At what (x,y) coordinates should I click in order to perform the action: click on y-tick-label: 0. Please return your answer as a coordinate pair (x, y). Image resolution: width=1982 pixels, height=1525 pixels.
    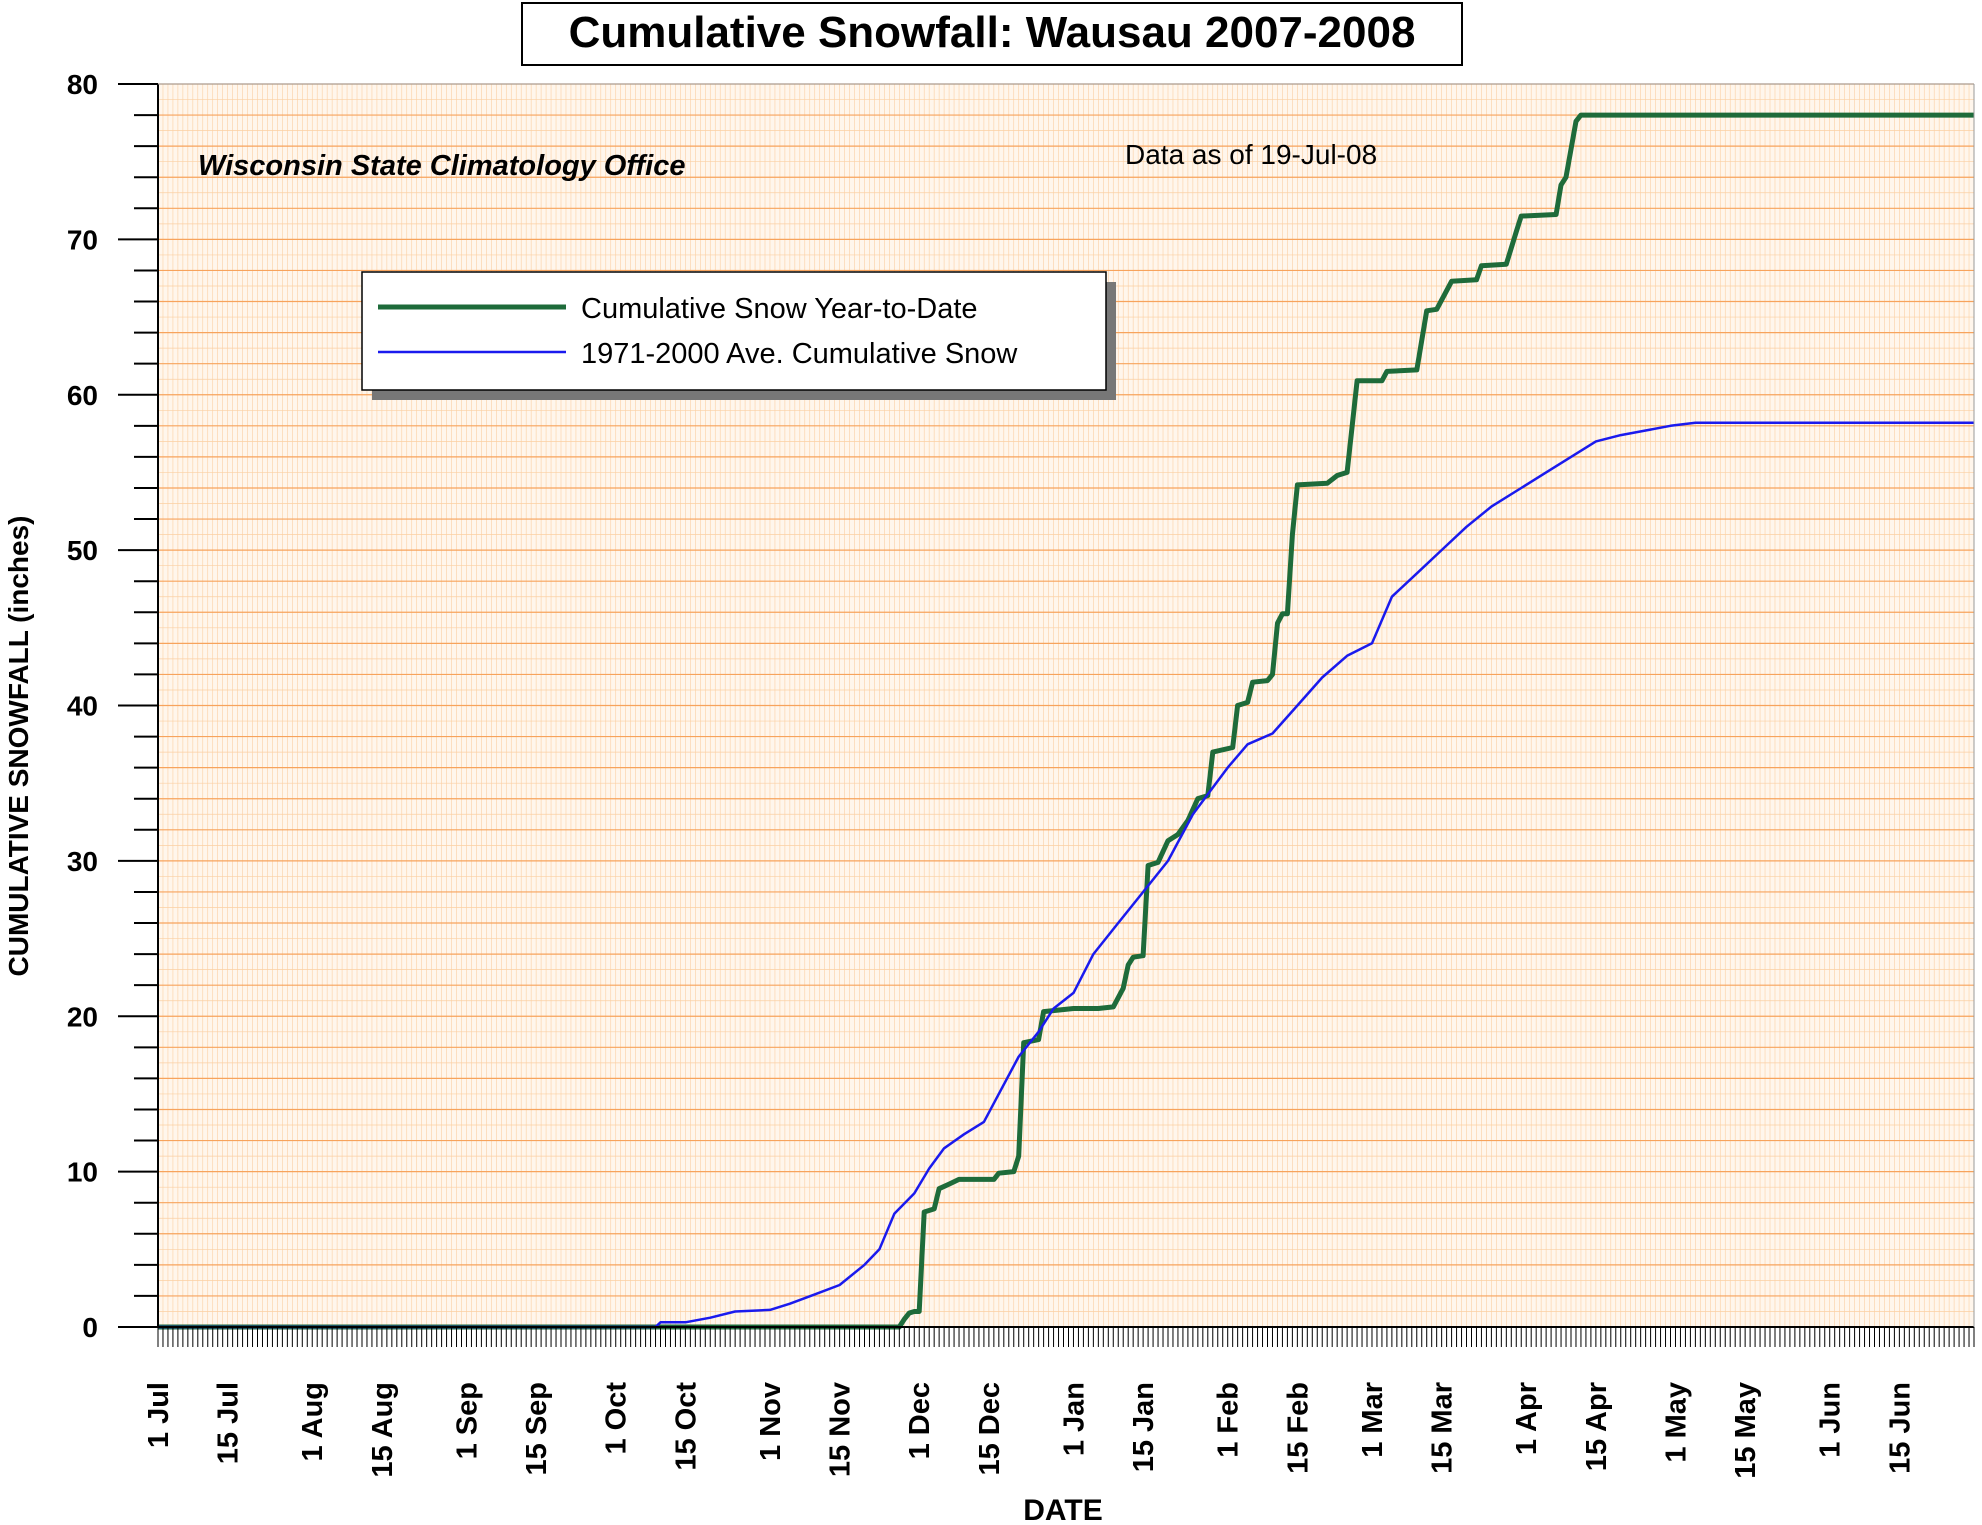
    Looking at the image, I should click on (90, 1327).